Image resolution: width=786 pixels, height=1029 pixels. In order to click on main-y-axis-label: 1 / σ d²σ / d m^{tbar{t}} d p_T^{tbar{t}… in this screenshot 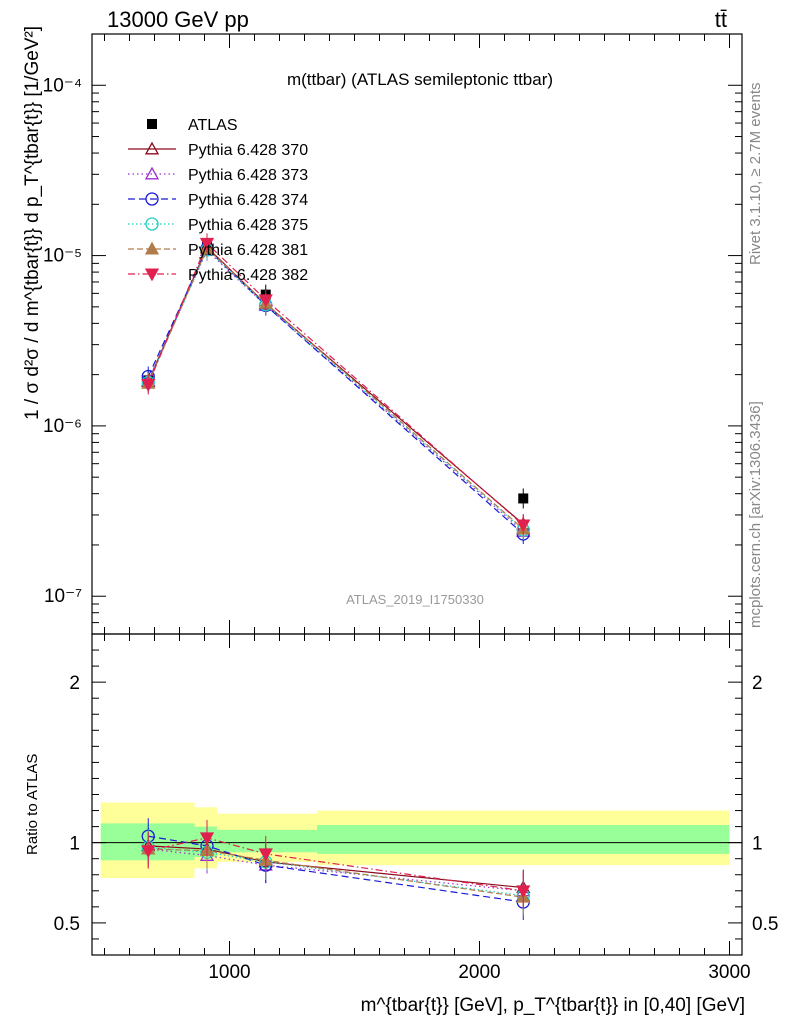, I will do `click(32, 223)`.